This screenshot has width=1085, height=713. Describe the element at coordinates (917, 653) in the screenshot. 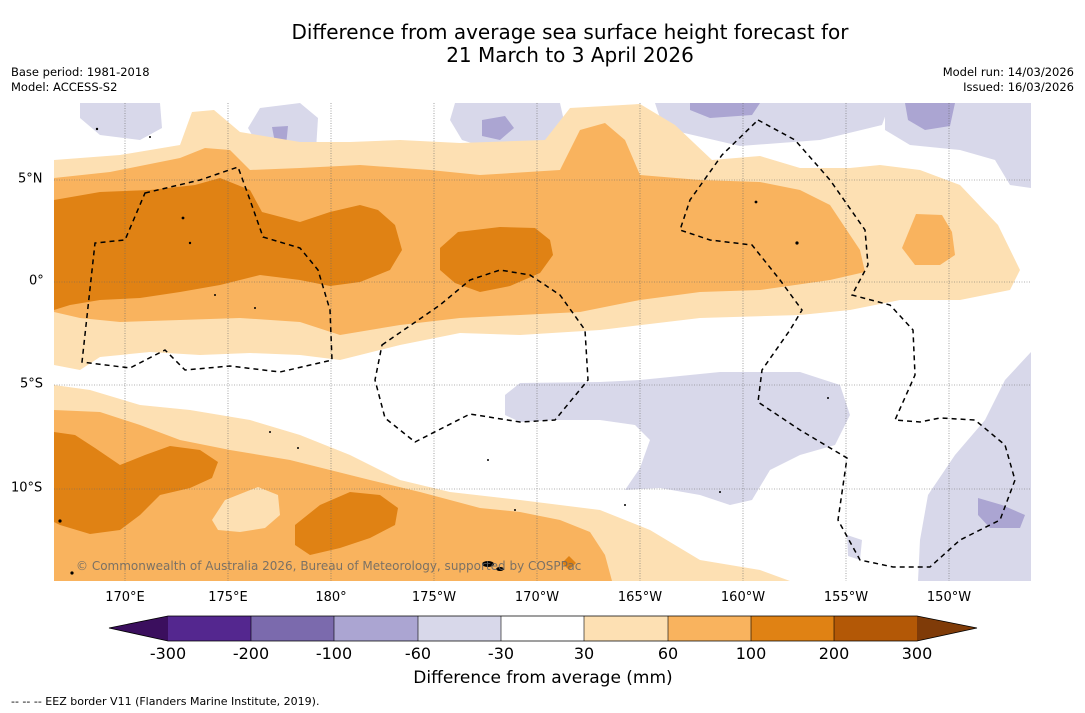

I see `colorbar-tick-label: 300` at that location.